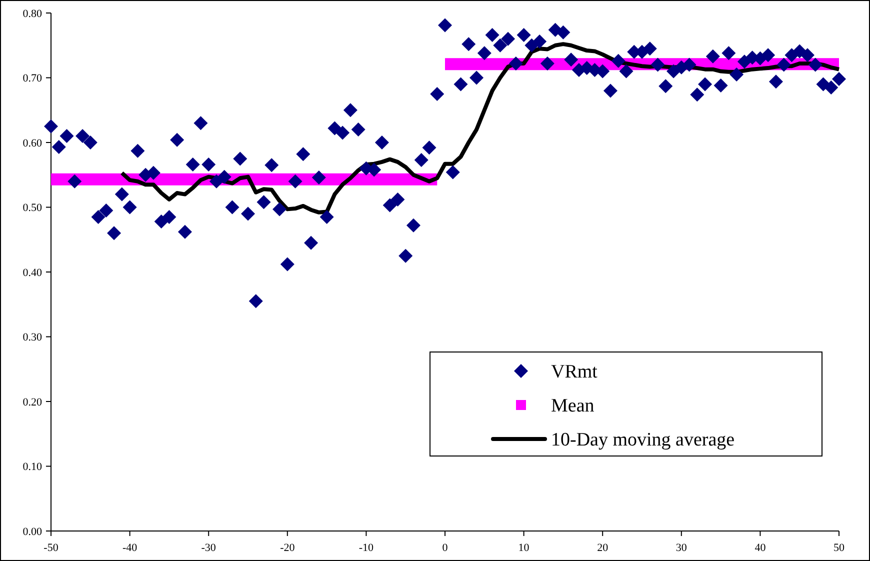  I want to click on y-tick-label: 0.60, so click(32, 143).